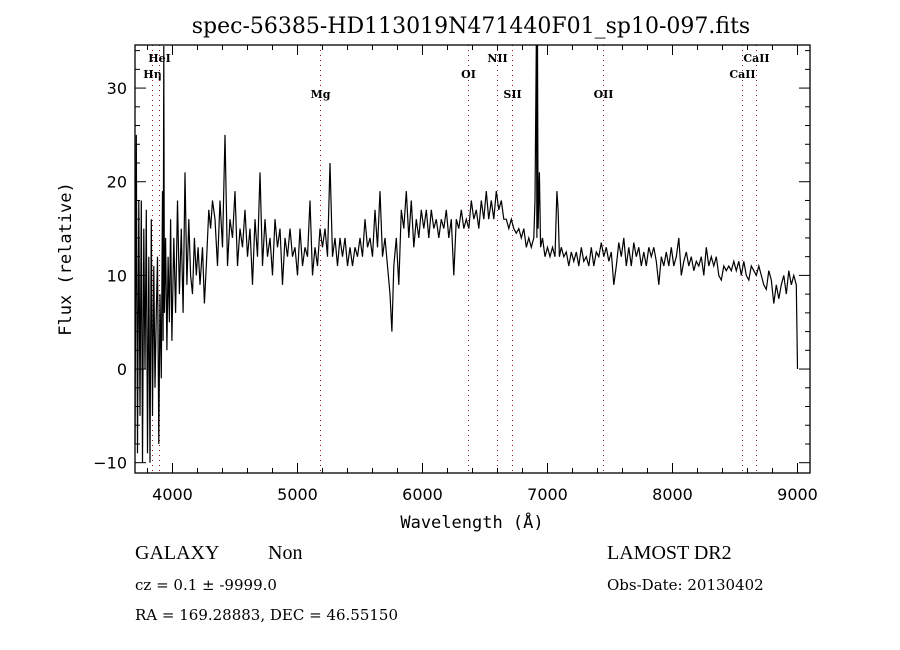 The image size is (900, 650). What do you see at coordinates (422, 494) in the screenshot?
I see `x-tick-label: 6000` at bounding box center [422, 494].